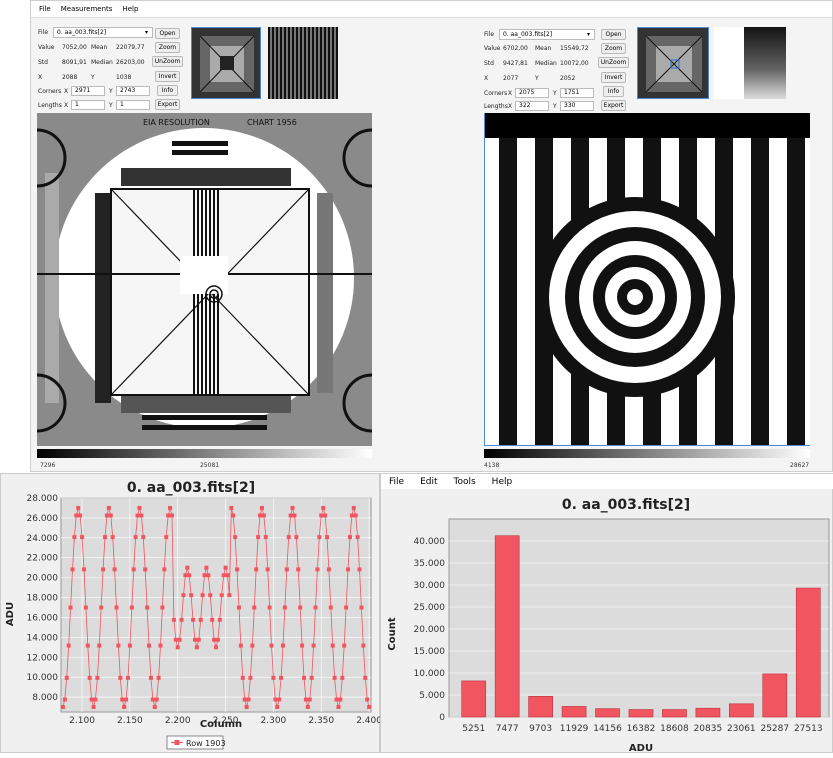  Describe the element at coordinates (167, 76) in the screenshot. I see `left-invert-button: Invert` at that location.